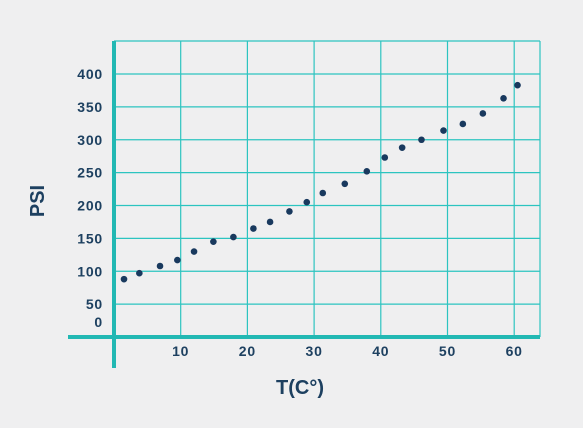 This screenshot has width=583, height=428. Describe the element at coordinates (90, 271) in the screenshot. I see `y-tick-label: 100` at that location.